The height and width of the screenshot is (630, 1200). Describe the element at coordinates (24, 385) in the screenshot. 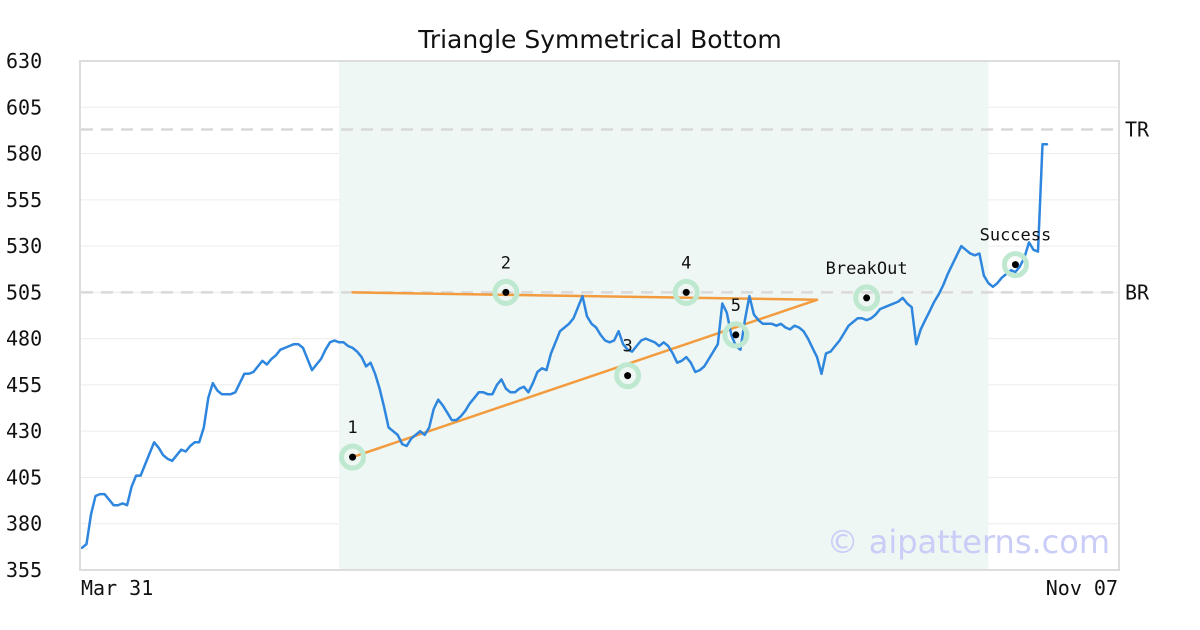

I see `y-tick-label: 455` at that location.